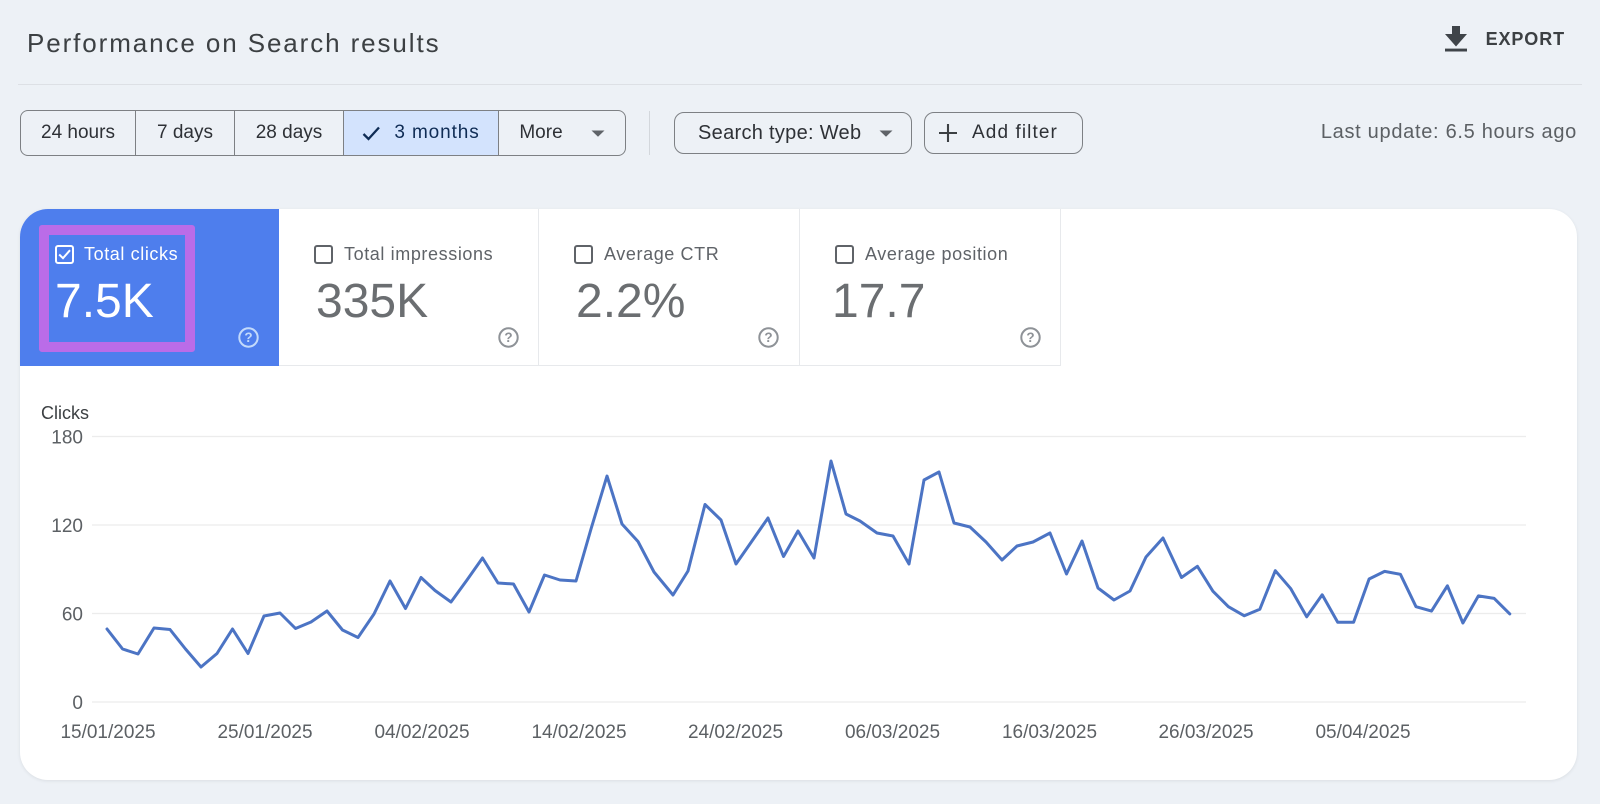 This screenshot has height=804, width=1600. I want to click on svg-text: 26/03/2025, so click(1205, 732).